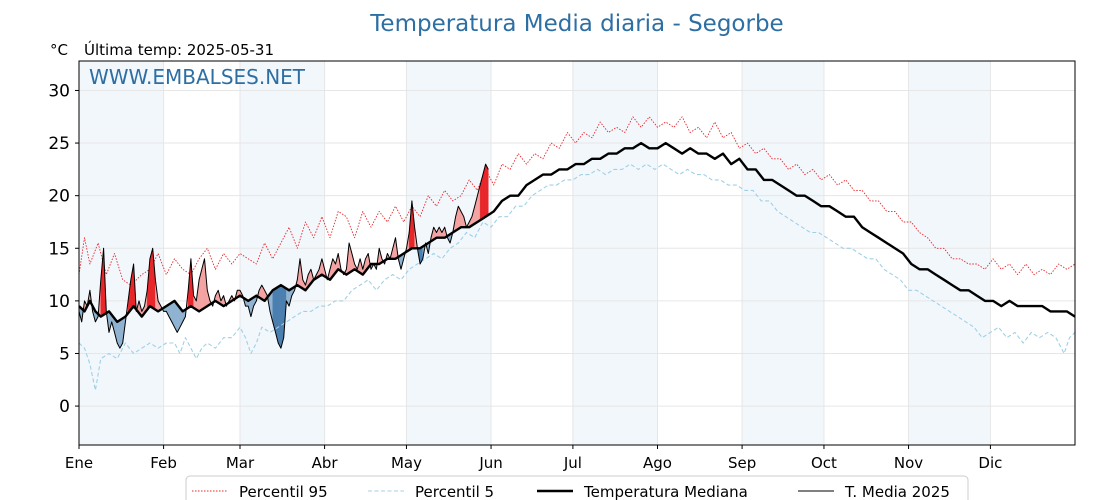  What do you see at coordinates (908, 463) in the screenshot?
I see `x-tick-label: Nov` at bounding box center [908, 463].